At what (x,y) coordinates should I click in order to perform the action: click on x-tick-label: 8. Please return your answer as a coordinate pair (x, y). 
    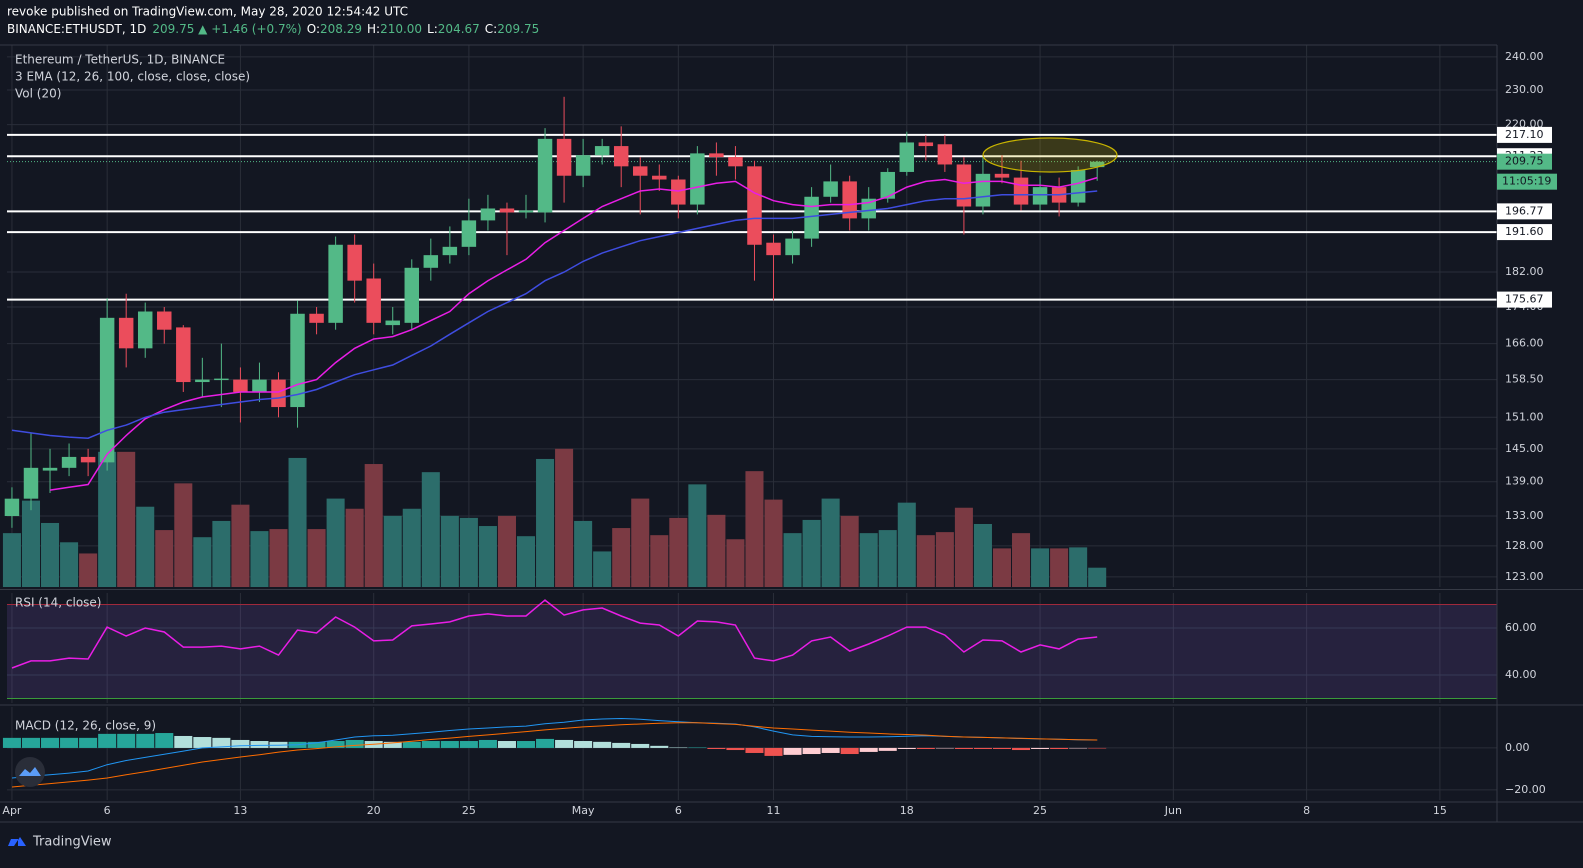
    Looking at the image, I should click on (1306, 810).